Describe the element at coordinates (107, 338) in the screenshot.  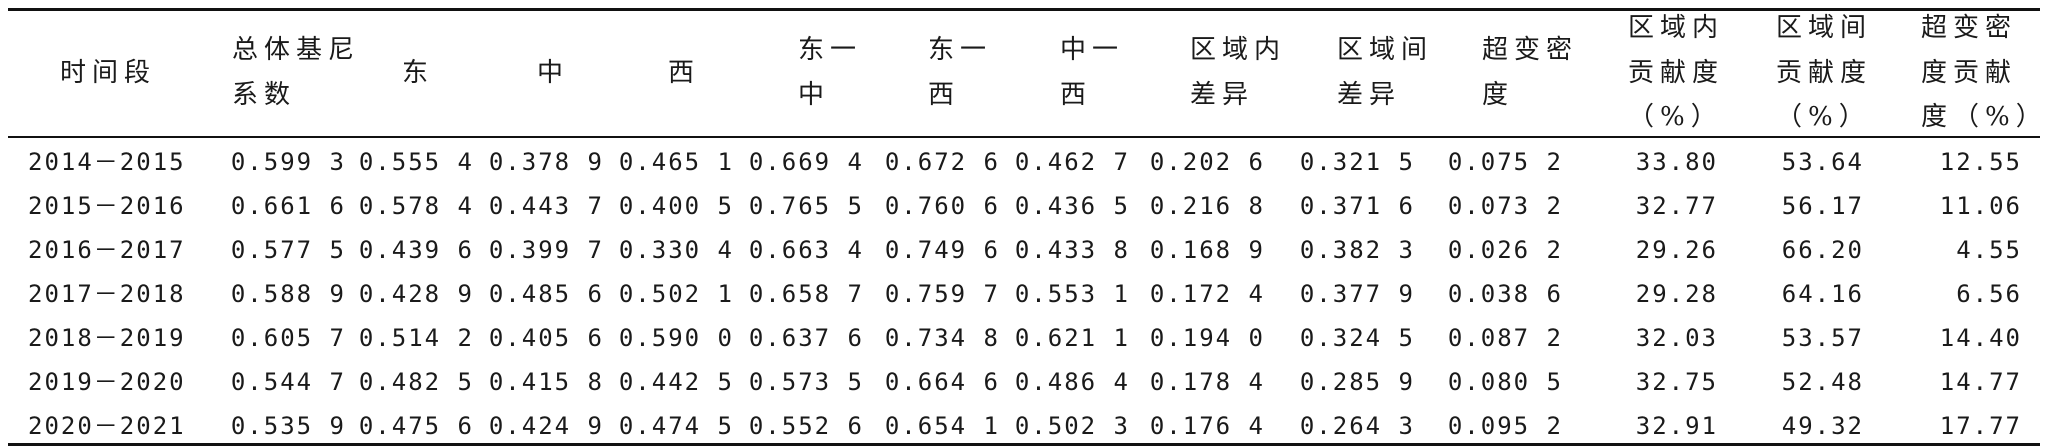
I see `period-cell: 2018－2019` at that location.